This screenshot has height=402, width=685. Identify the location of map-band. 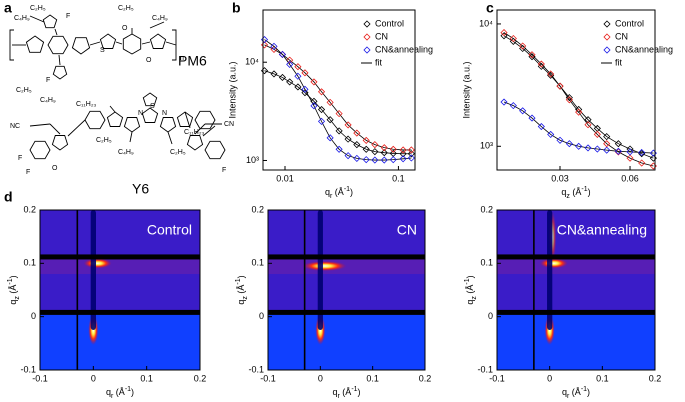
(576, 264).